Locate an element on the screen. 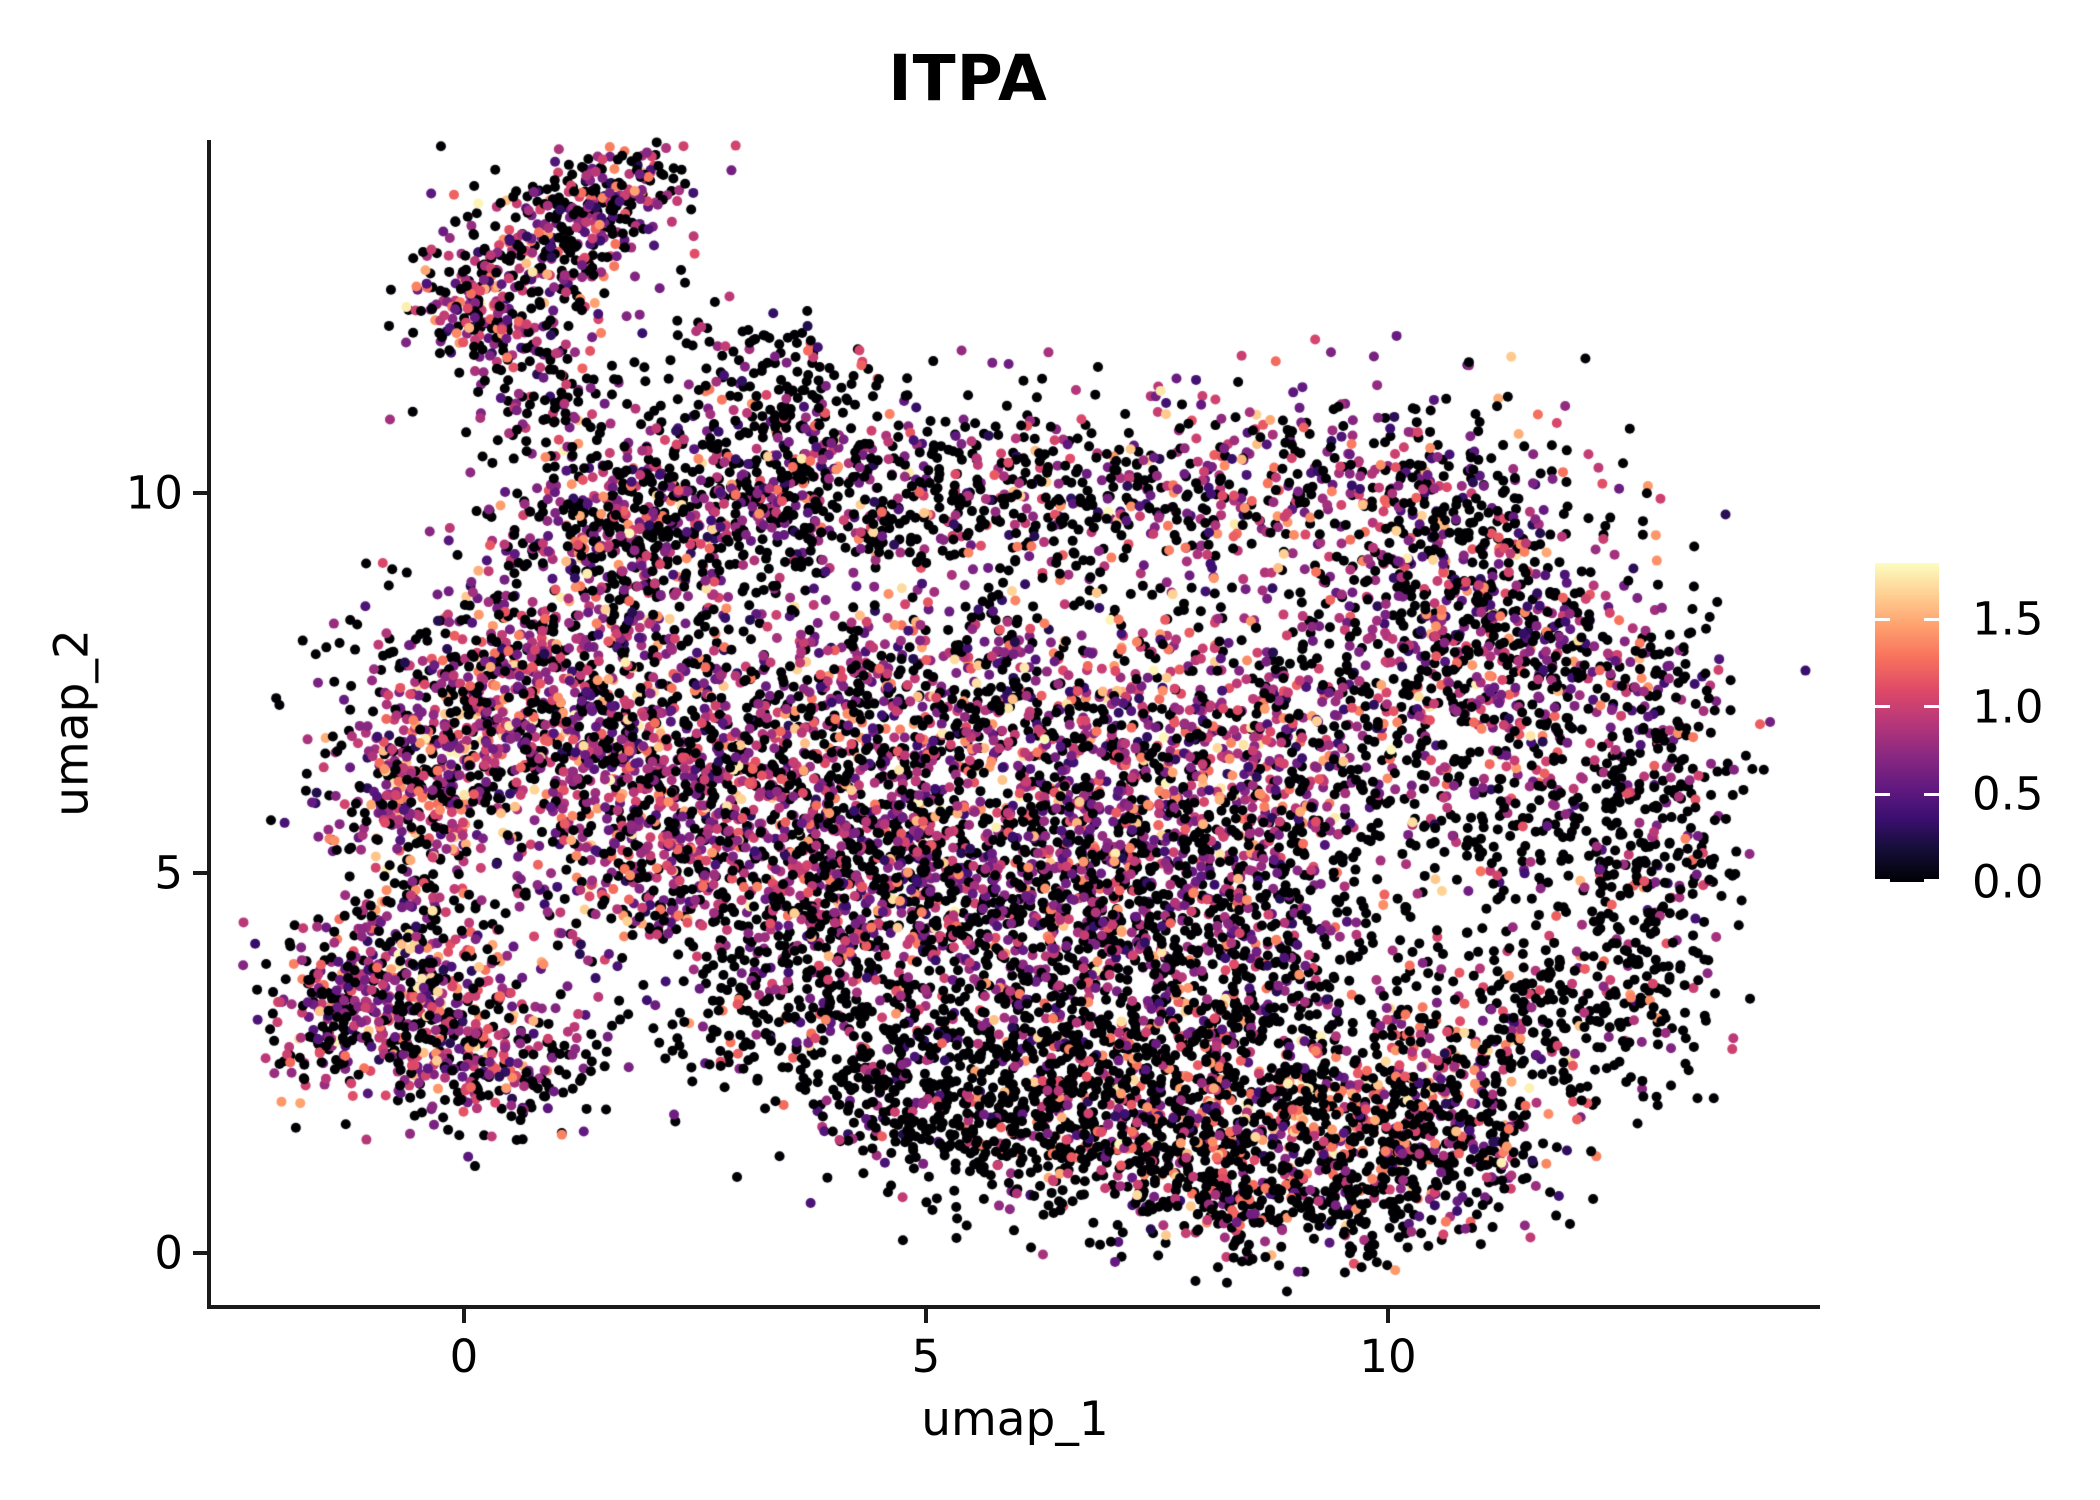 Image resolution: width=2100 pixels, height=1500 pixels. colorbar-gradient is located at coordinates (1907, 722).